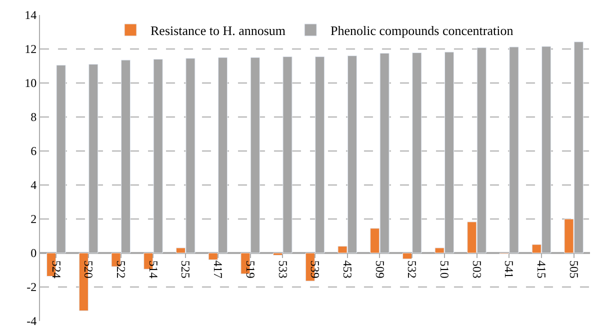  Describe the element at coordinates (379, 269) in the screenshot. I see `x-tick-label: 509` at that location.